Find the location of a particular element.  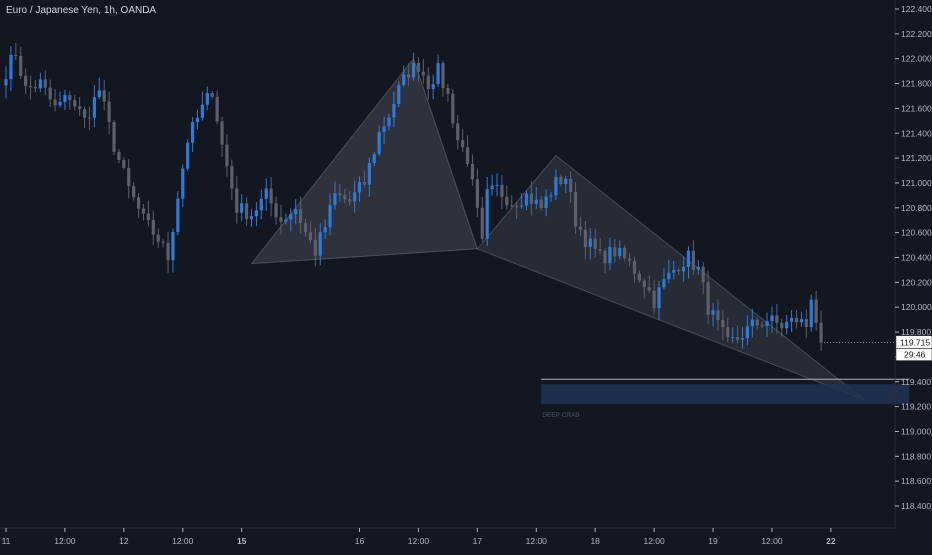

pattern-xab-triangle is located at coordinates (364, 161).